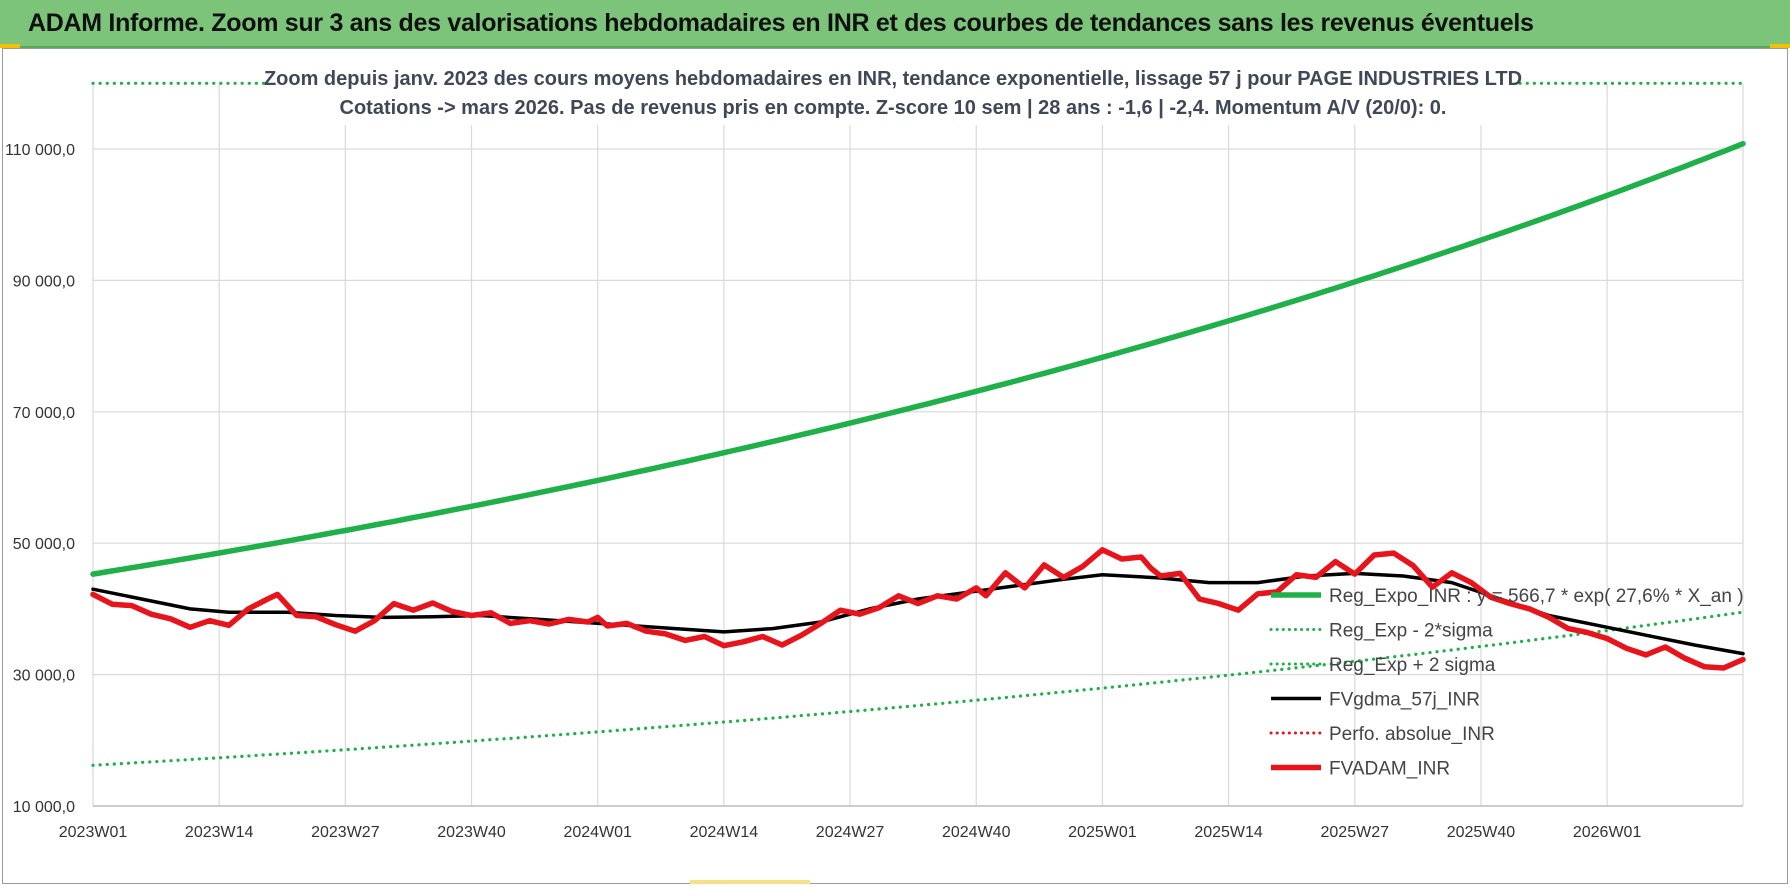  Describe the element at coordinates (1481, 832) in the screenshot. I see `x-tick-label: 2025W40` at that location.